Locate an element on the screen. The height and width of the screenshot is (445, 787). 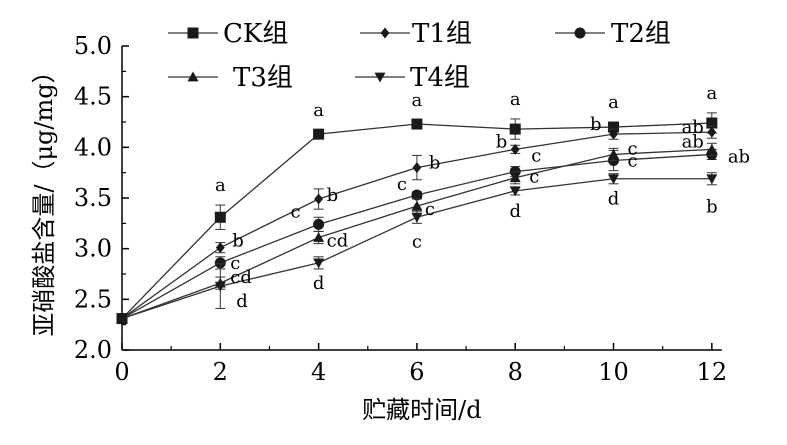
legend-item: CK组 is located at coordinates (228, 34).